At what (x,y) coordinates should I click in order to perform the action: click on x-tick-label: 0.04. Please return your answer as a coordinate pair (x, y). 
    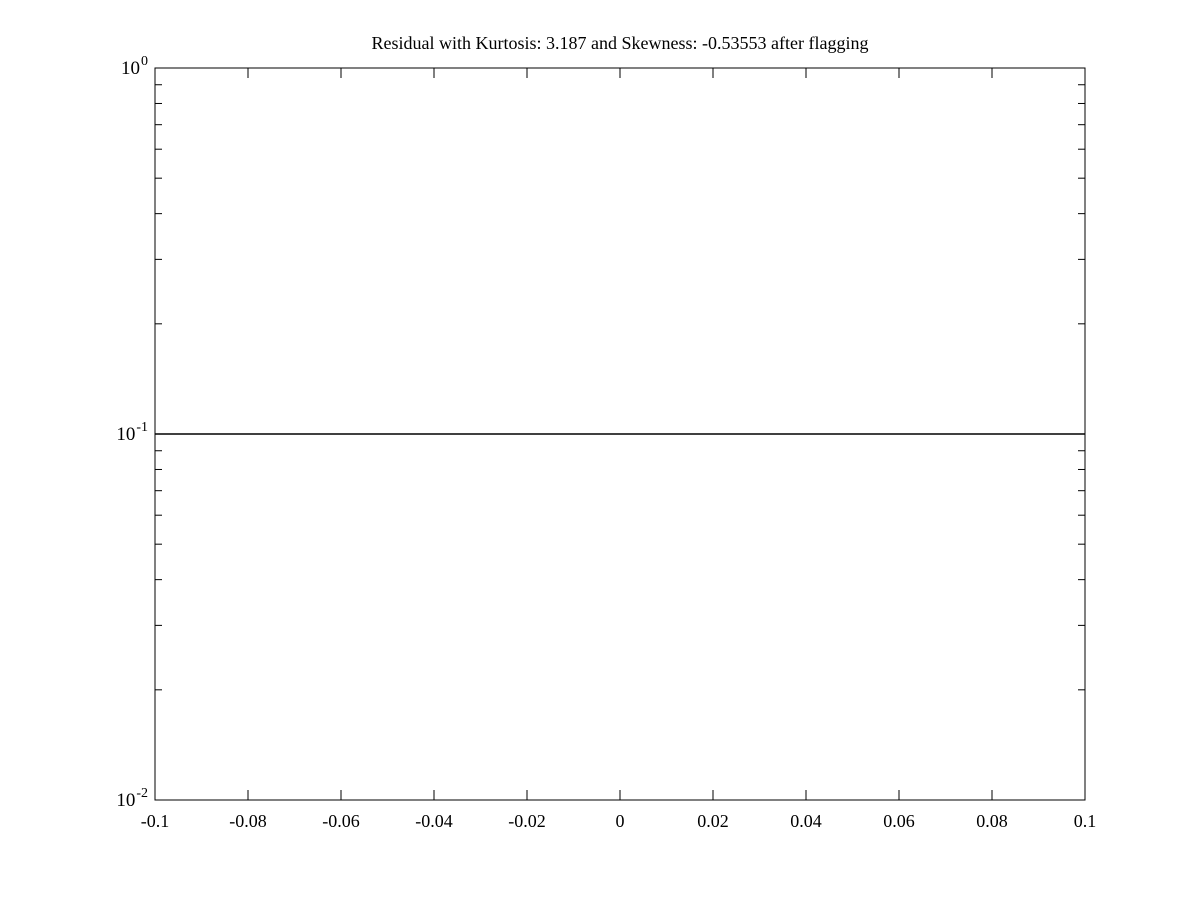
    Looking at the image, I should click on (806, 821).